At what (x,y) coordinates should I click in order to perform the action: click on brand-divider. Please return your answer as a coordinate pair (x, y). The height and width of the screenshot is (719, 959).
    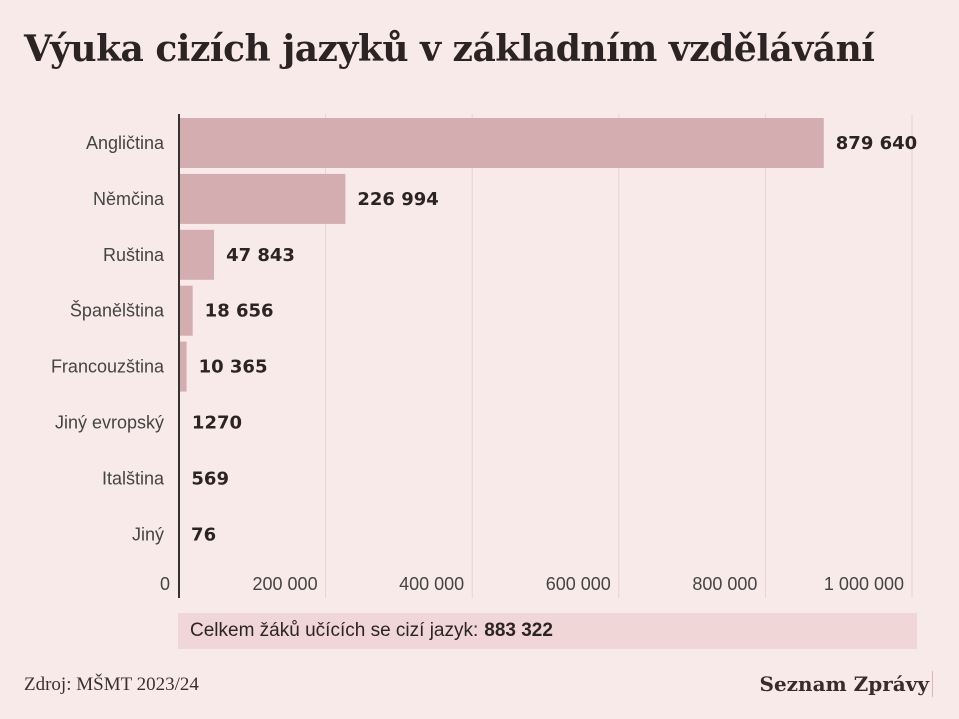
    Looking at the image, I should click on (932, 684).